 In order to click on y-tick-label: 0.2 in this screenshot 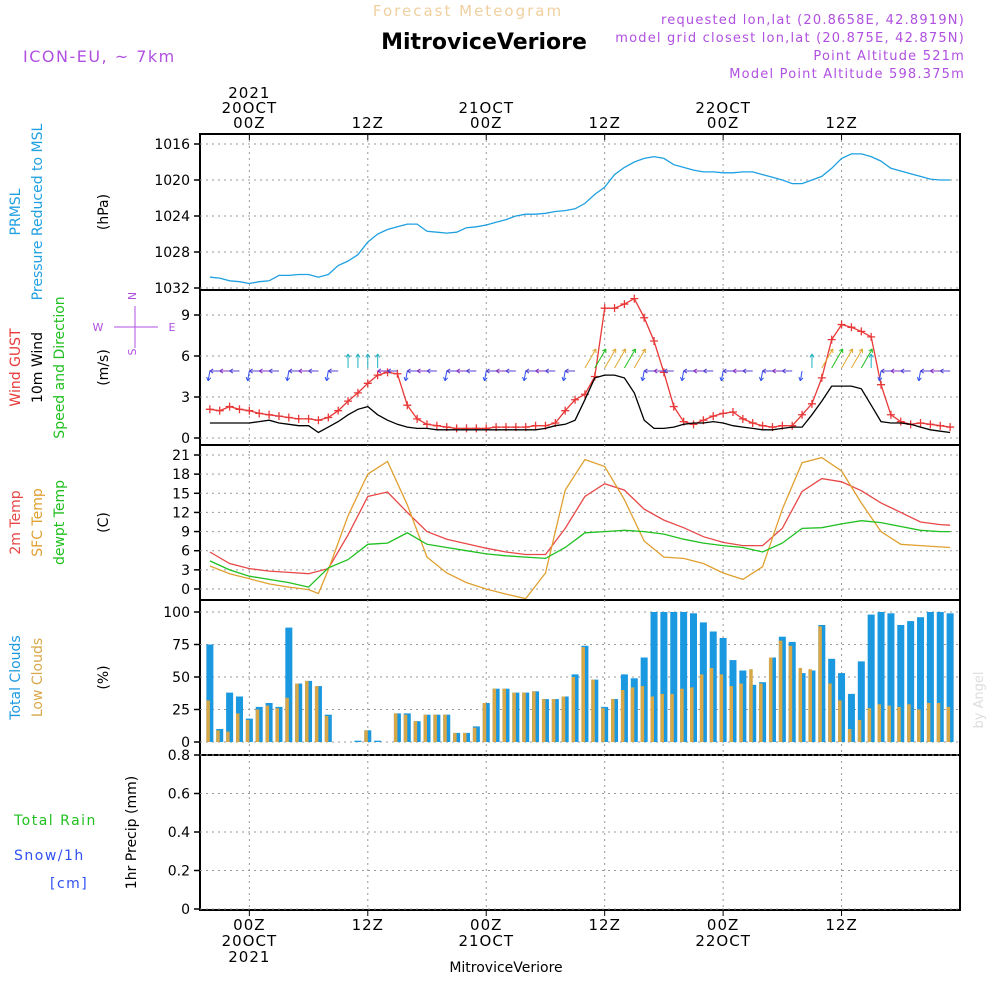, I will do `click(179, 872)`.